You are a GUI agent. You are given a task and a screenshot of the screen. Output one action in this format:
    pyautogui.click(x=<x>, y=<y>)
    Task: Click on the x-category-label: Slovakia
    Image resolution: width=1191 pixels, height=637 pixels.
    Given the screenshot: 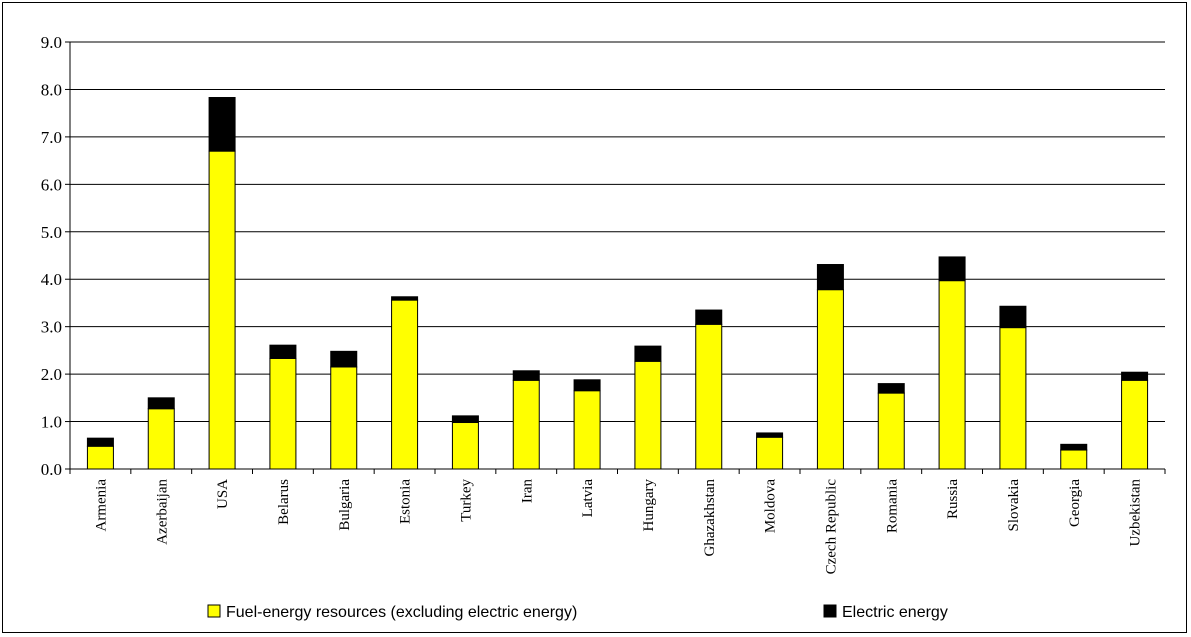 What is the action you would take?
    pyautogui.click(x=1014, y=505)
    